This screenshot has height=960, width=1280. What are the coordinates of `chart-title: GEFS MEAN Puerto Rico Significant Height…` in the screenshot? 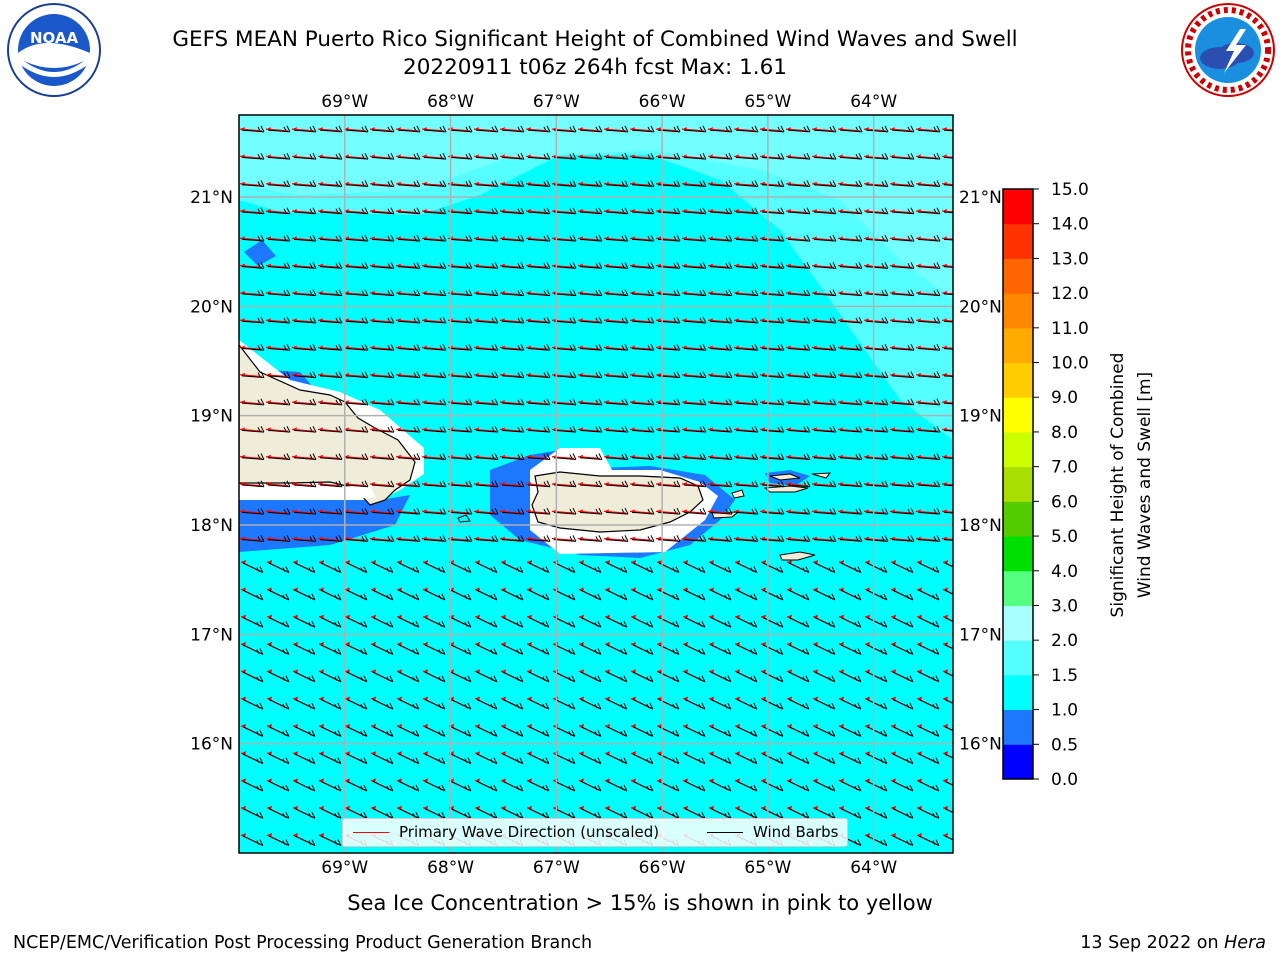 It's located at (595, 39).